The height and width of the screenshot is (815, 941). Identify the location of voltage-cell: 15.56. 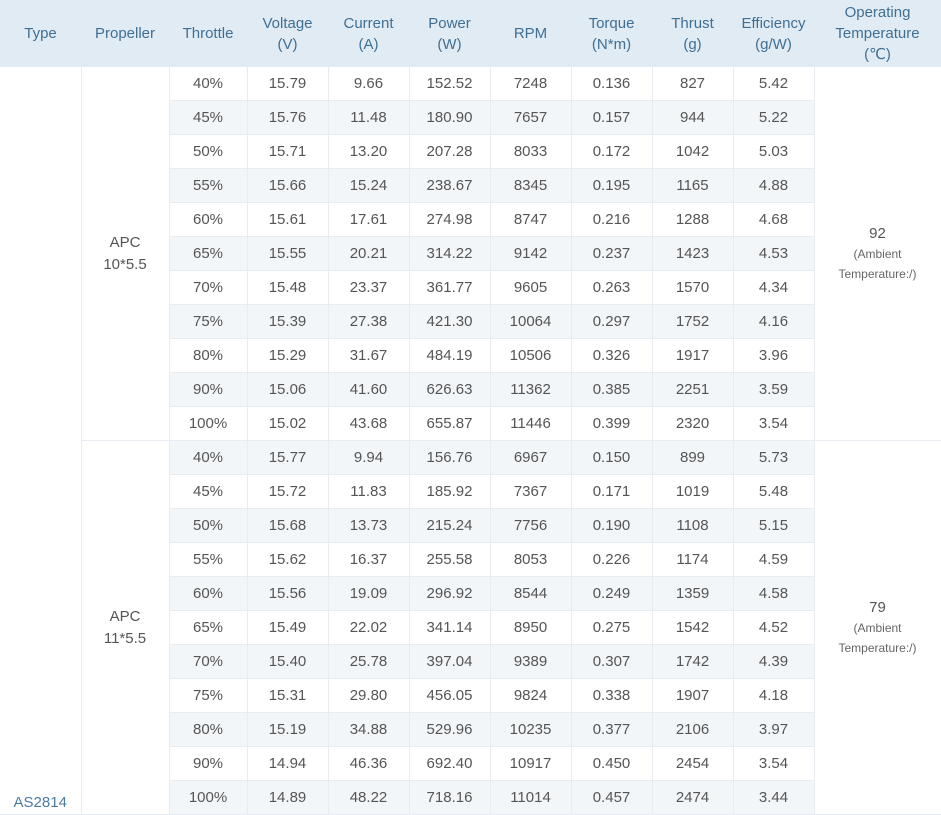
(288, 593).